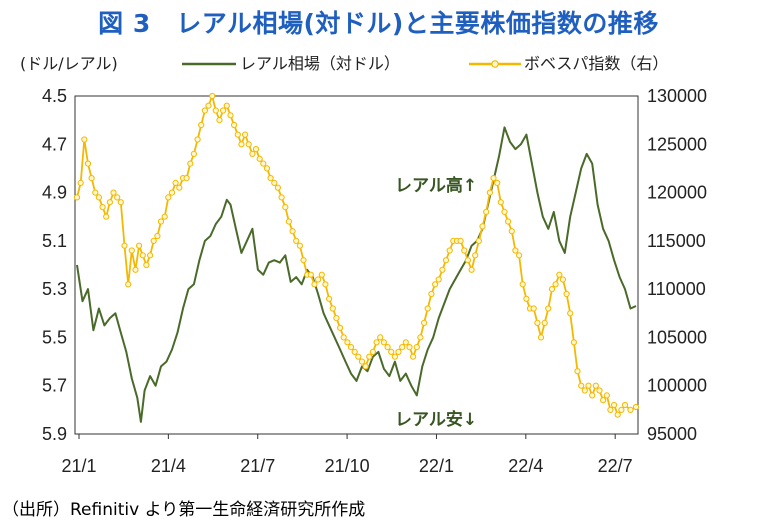  Describe the element at coordinates (54, 241) in the screenshot. I see `left-tick-label: 5.1` at that location.